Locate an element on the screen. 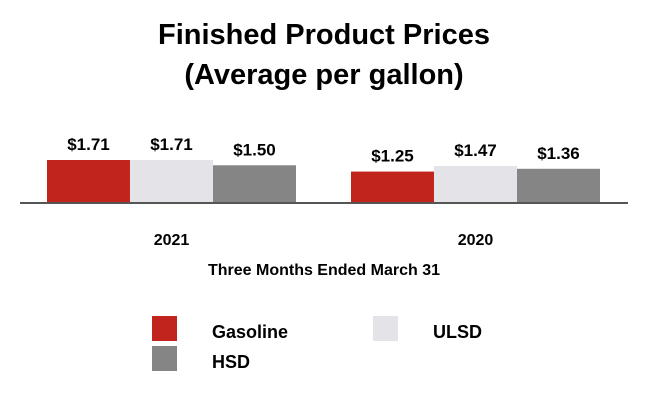 This screenshot has width=648, height=400. legend-label-gasoline: Gasoline is located at coordinates (250, 332).